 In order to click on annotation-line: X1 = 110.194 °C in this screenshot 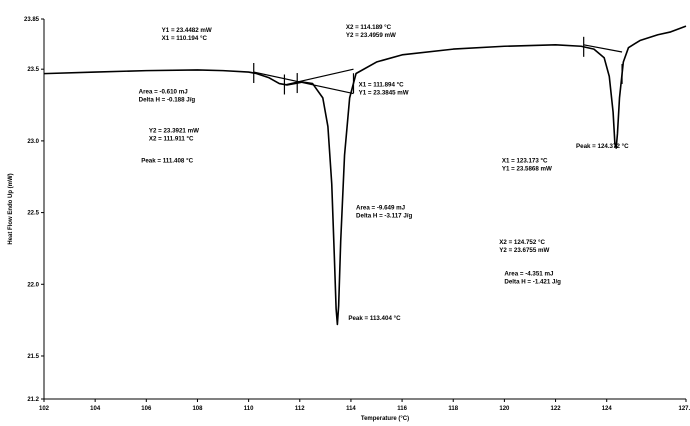, I will do `click(185, 38)`.